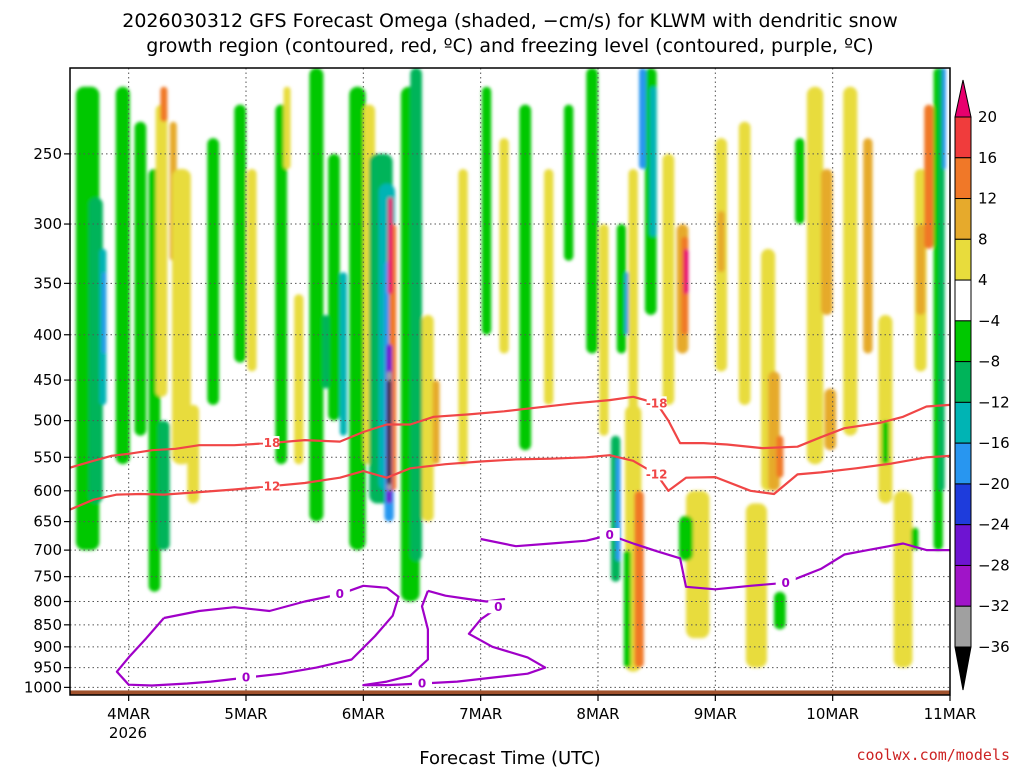  Describe the element at coordinates (989, 321) in the screenshot. I see `colorbar-label: −4` at that location.